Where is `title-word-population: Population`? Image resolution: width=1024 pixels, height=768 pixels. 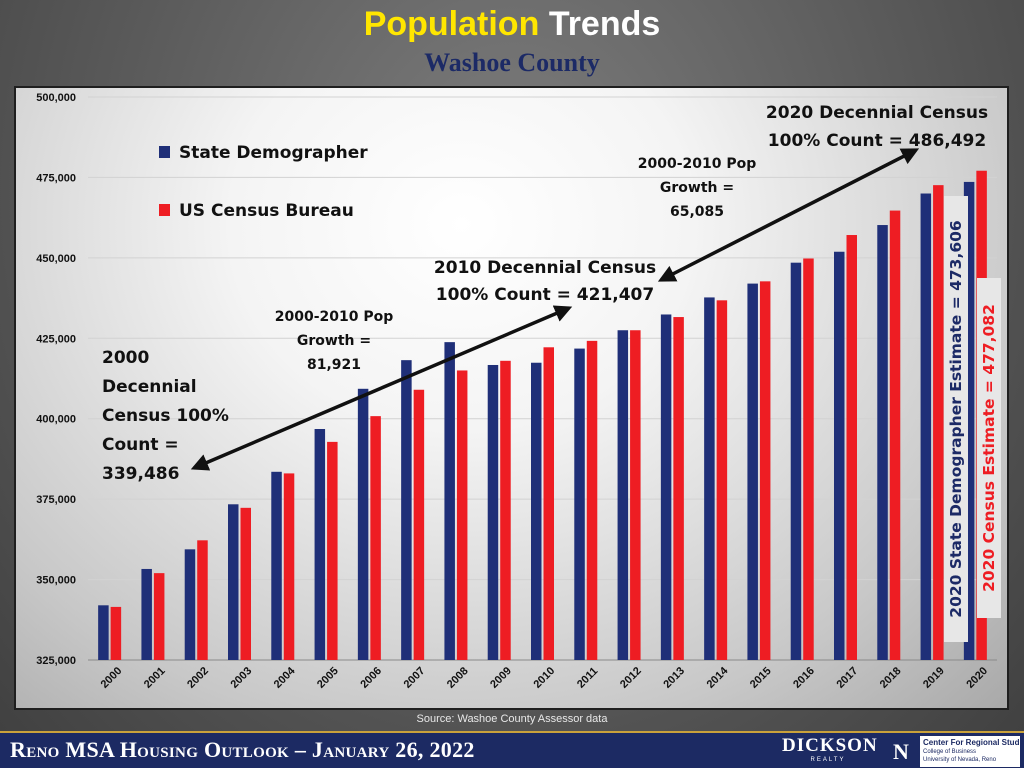
title-word-population: Population is located at coordinates (451, 24).